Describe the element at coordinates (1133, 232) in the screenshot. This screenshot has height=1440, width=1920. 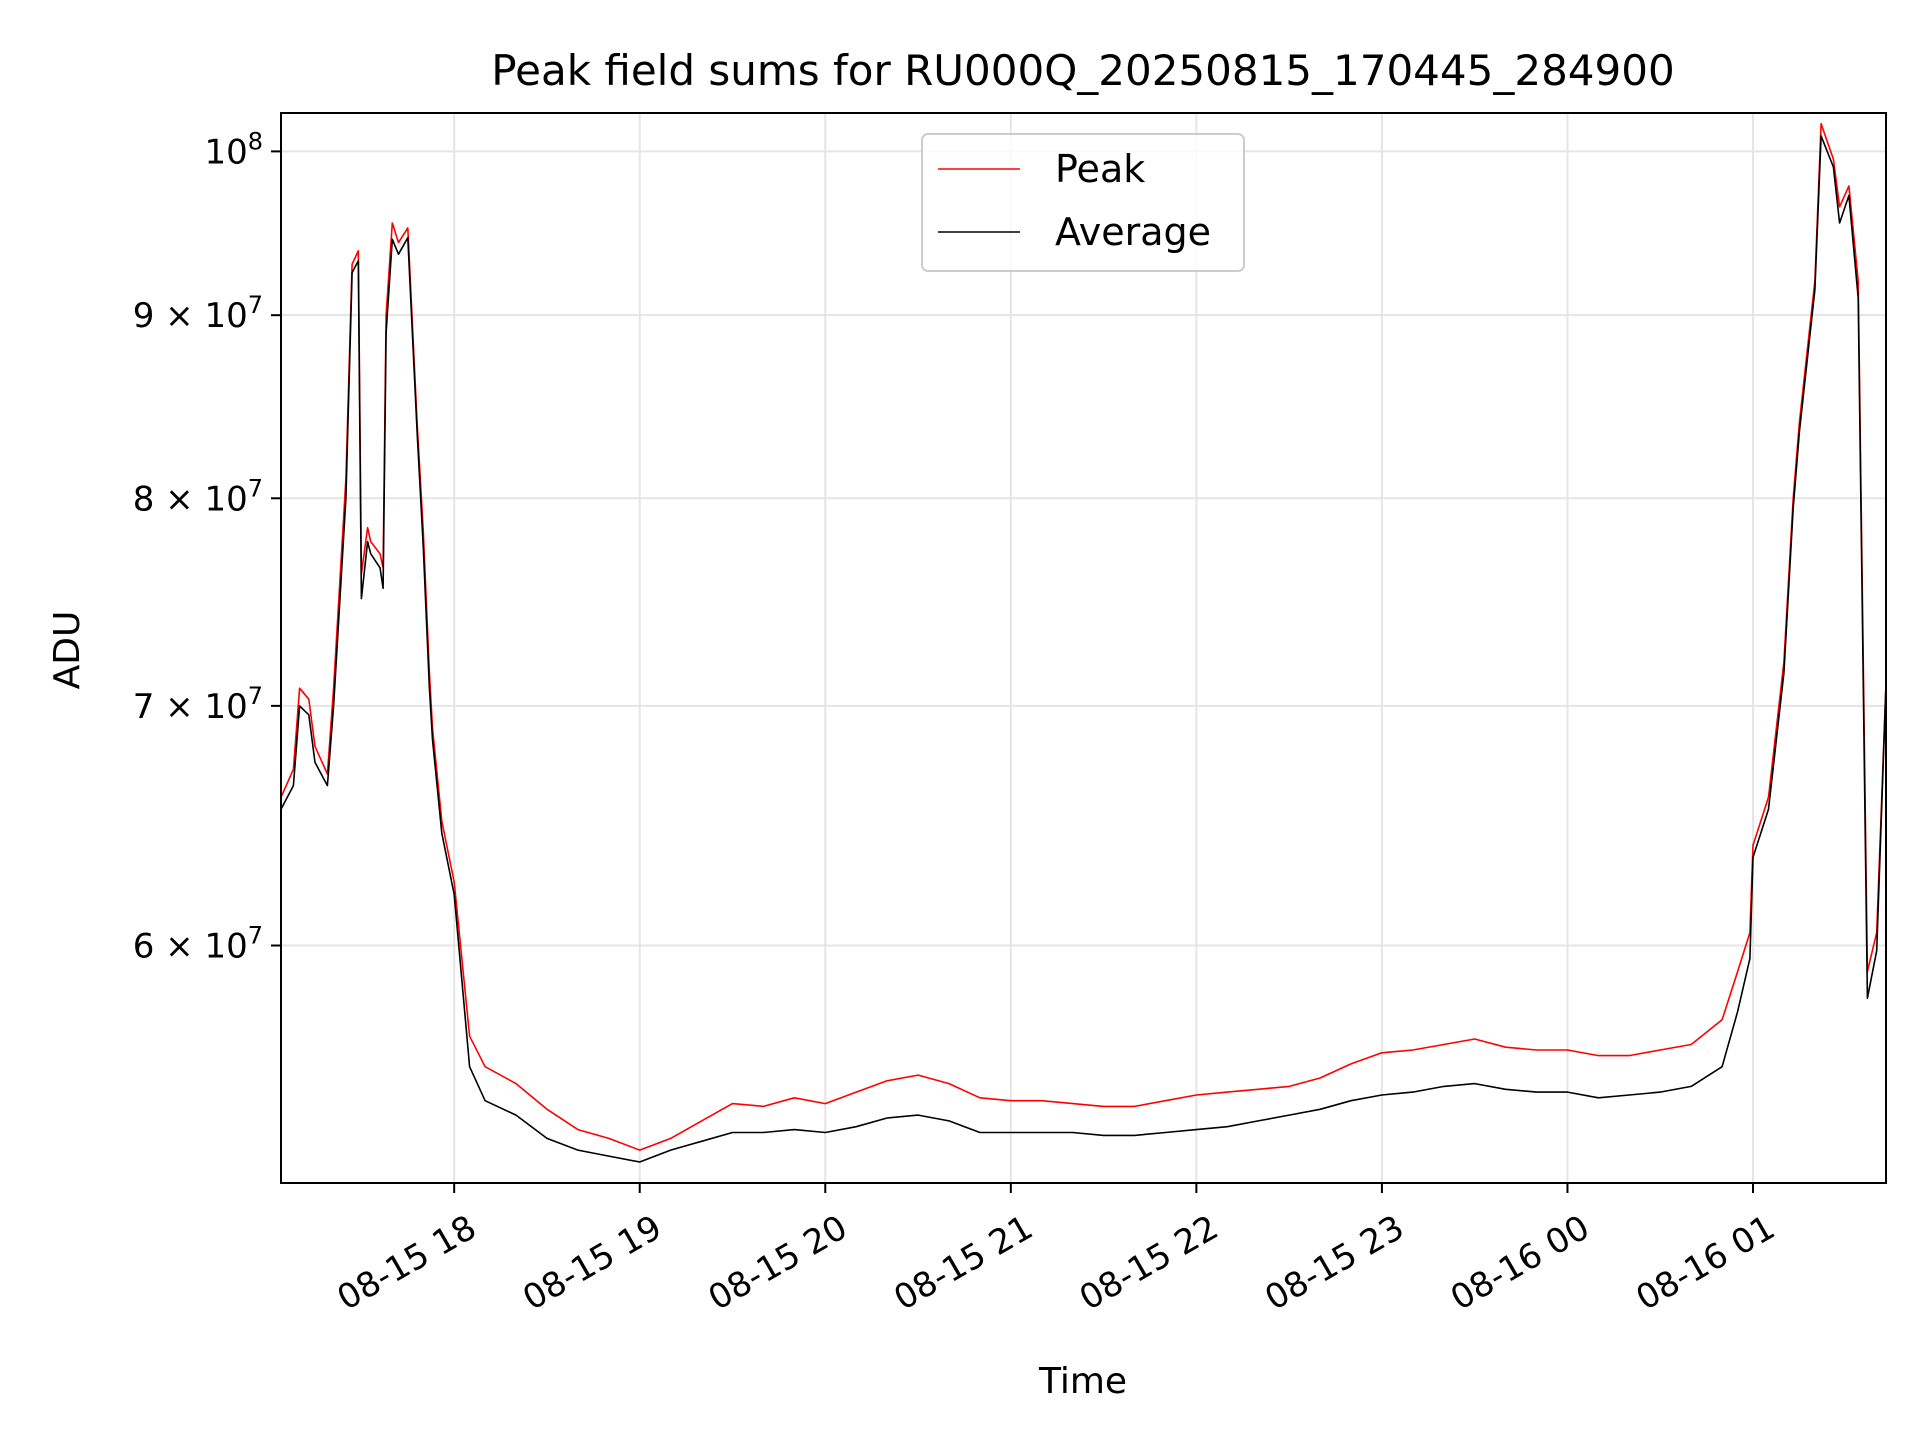
I see `legend-label-average: Average` at that location.